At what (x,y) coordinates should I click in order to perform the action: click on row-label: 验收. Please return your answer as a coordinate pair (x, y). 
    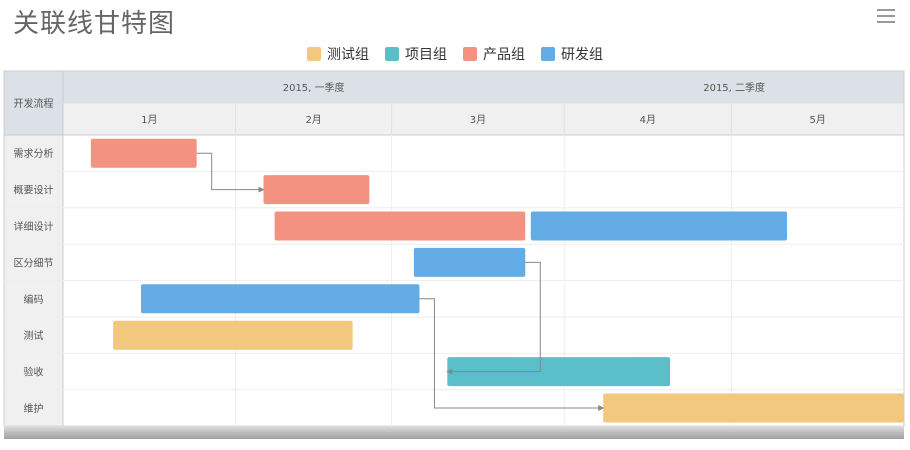
    Looking at the image, I should click on (34, 372).